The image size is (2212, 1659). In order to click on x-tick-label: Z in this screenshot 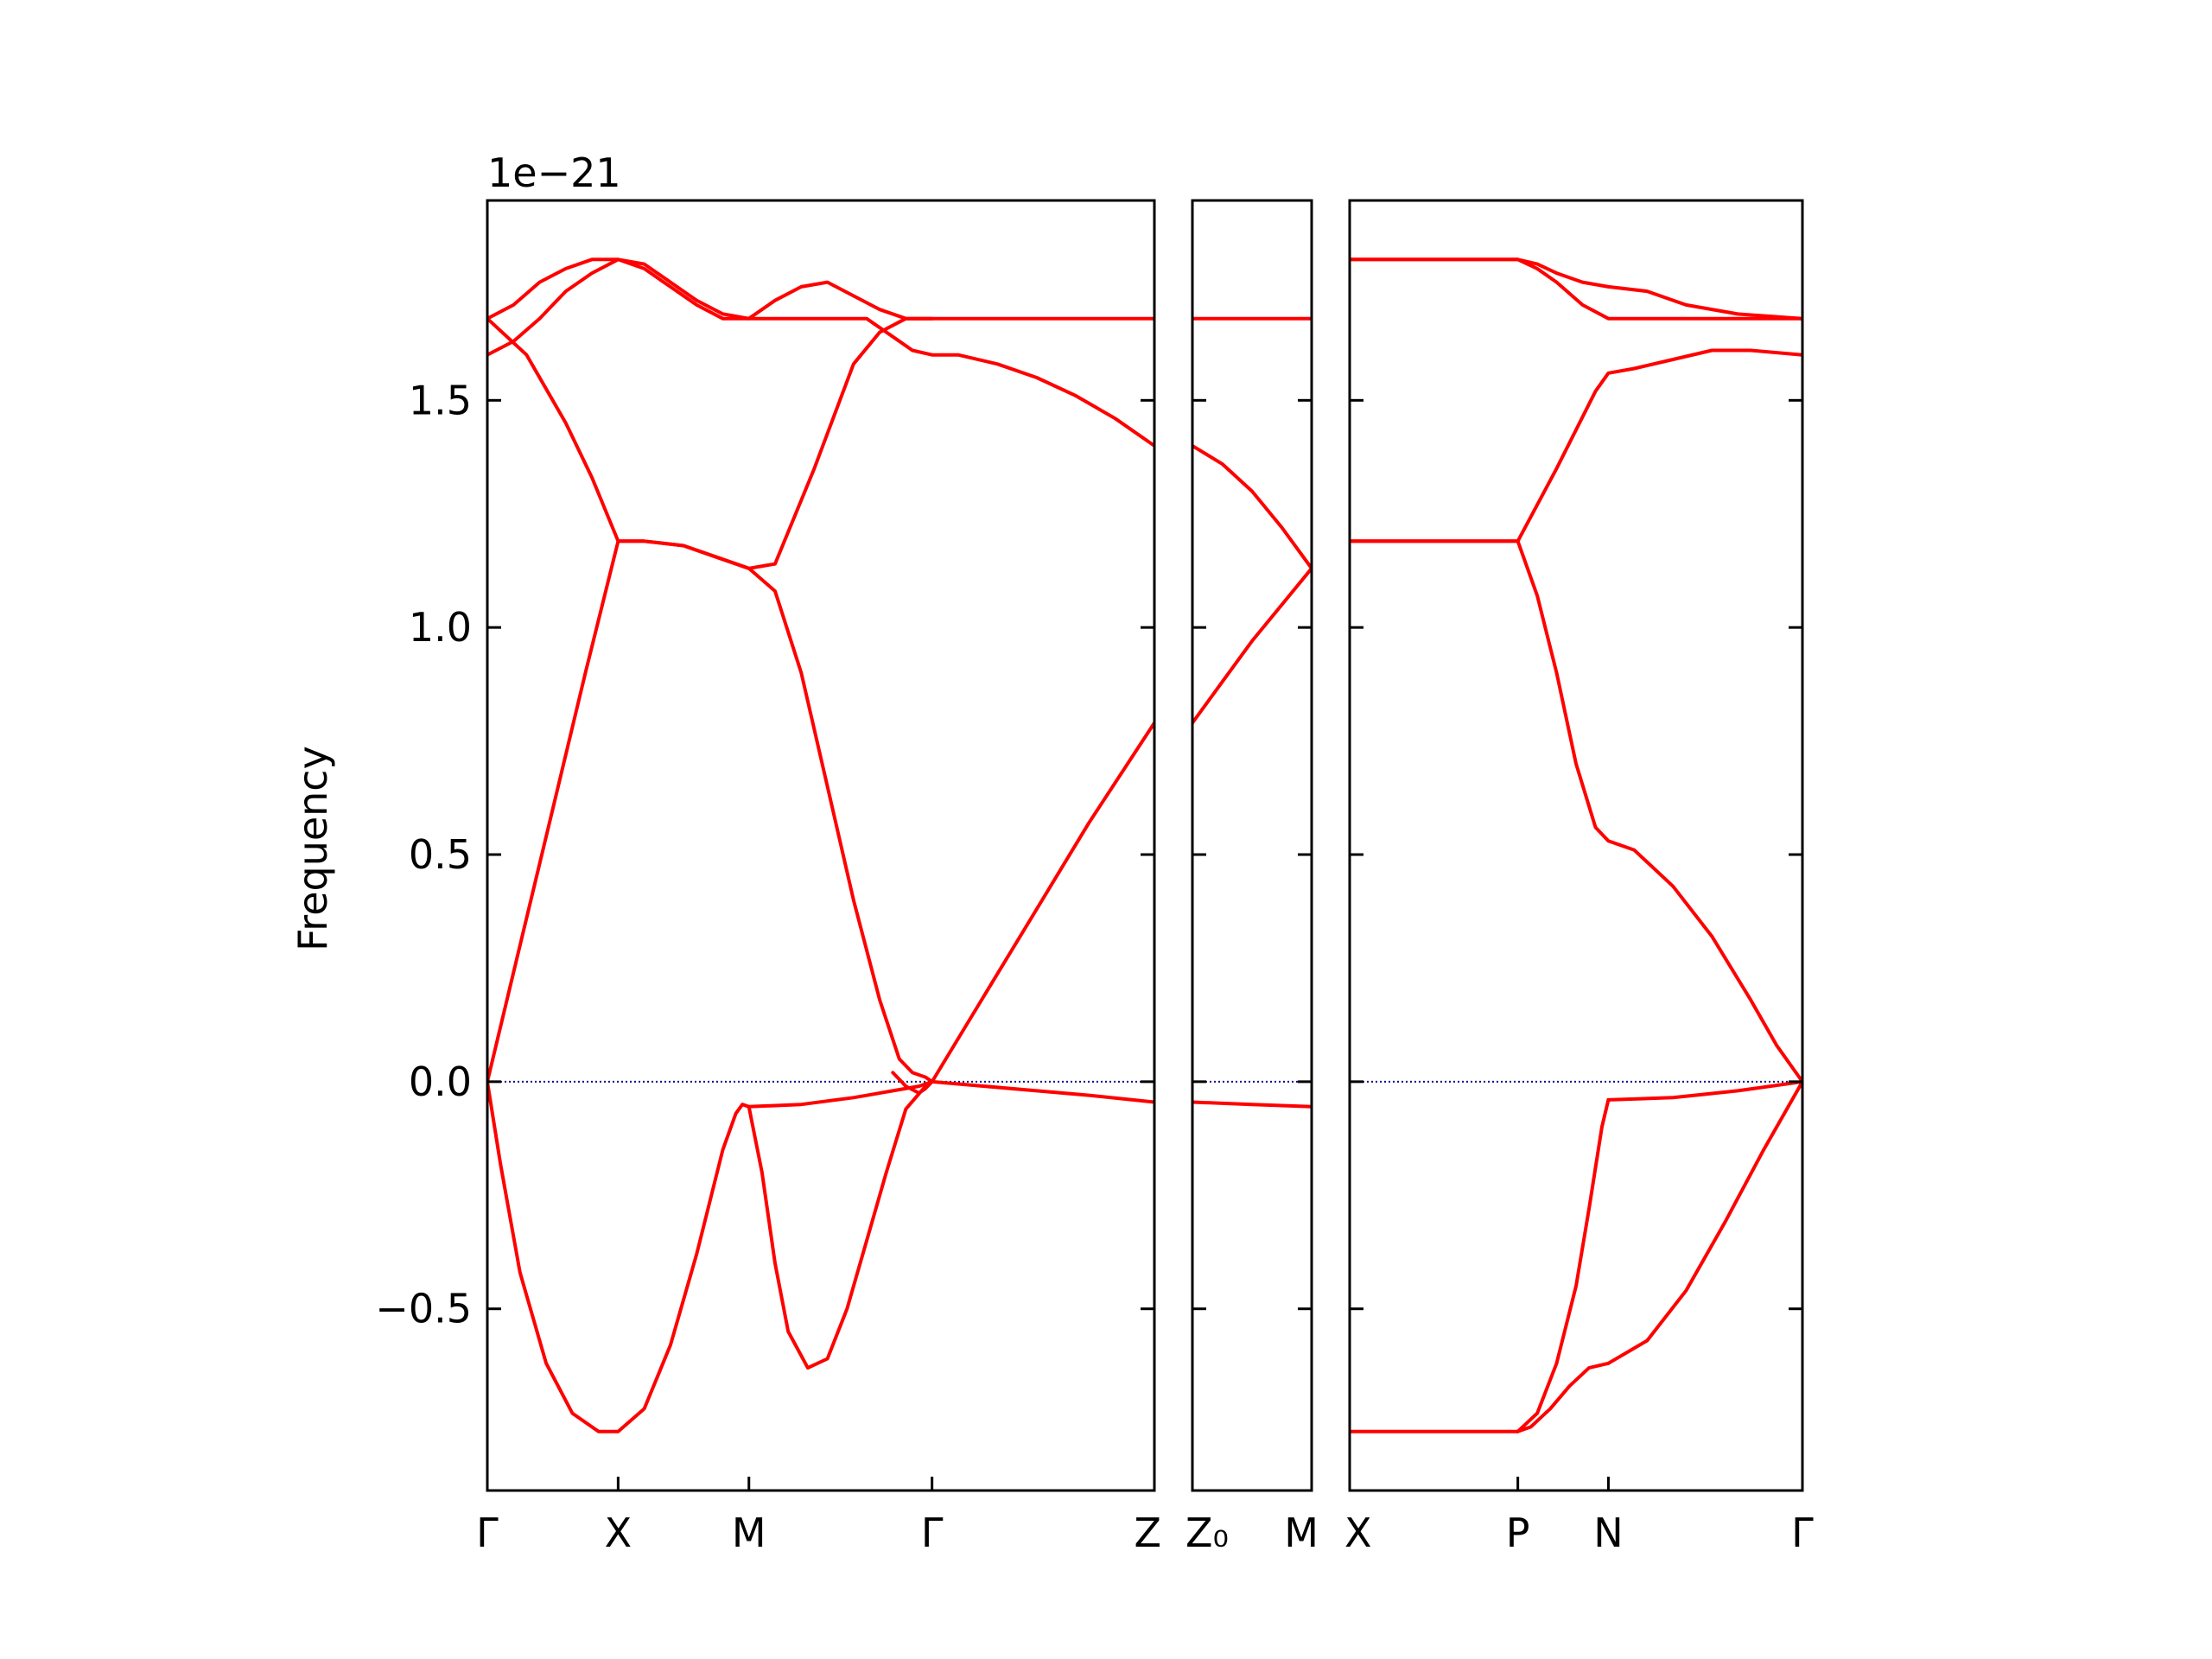, I will do `click(1147, 1533)`.